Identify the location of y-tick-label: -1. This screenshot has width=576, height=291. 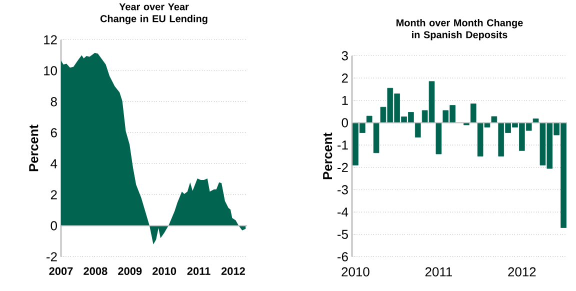
(343, 145).